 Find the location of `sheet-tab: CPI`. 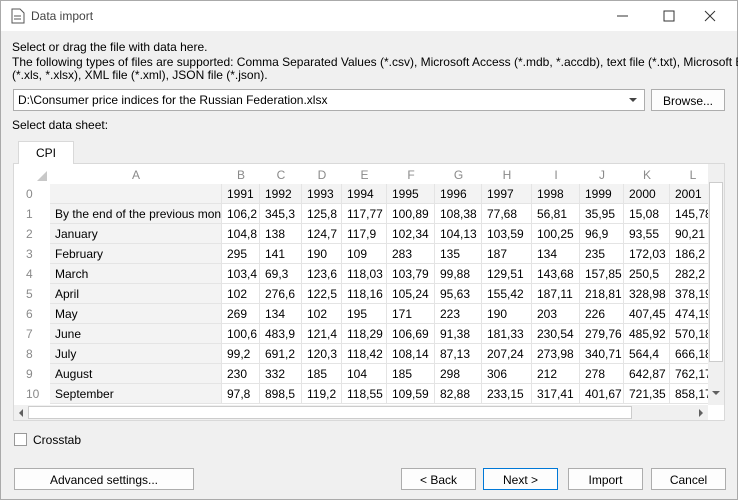

sheet-tab: CPI is located at coordinates (46, 152).